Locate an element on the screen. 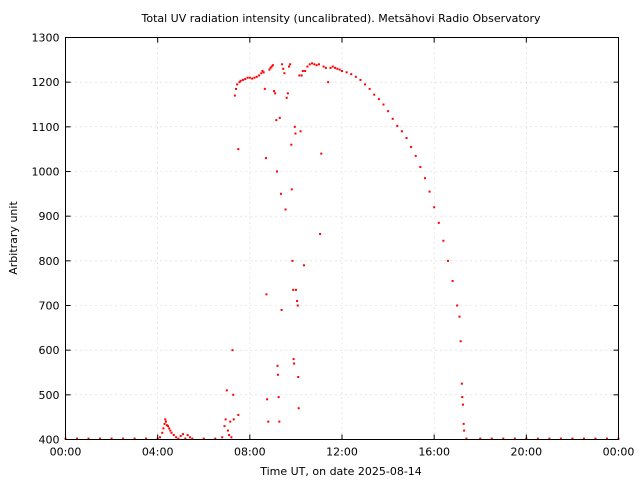 The image size is (640, 480). y-tick-label: 1200 is located at coordinates (46, 82).